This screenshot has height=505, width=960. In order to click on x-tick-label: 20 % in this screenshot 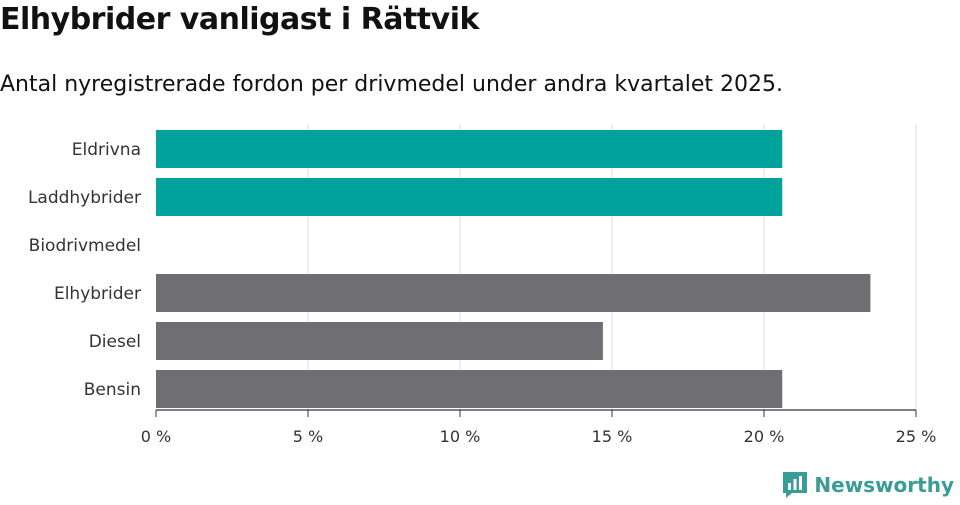, I will do `click(764, 436)`.